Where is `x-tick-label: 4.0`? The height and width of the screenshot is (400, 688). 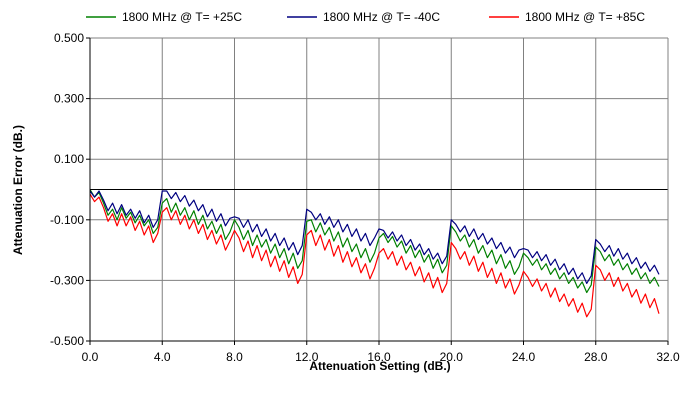
x-tick-label: 4.0 is located at coordinates (162, 357).